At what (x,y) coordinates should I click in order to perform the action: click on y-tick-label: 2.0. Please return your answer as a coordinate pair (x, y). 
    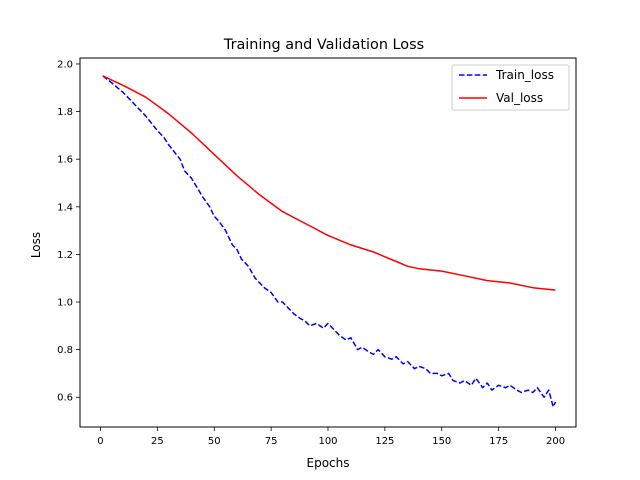
    Looking at the image, I should click on (65, 64).